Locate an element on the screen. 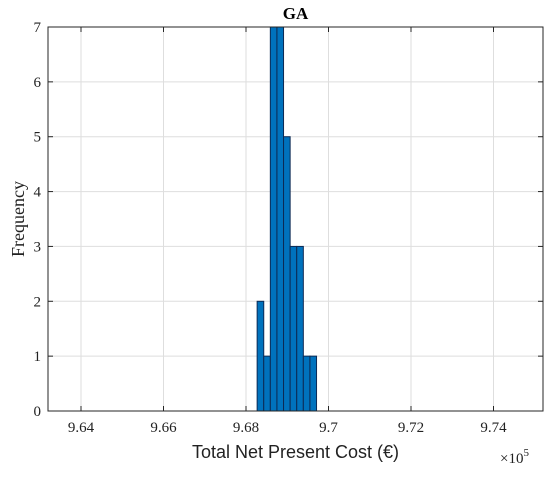 Image resolution: width=550 pixels, height=479 pixels. x-tick-label-2: 9.68 is located at coordinates (246, 428).